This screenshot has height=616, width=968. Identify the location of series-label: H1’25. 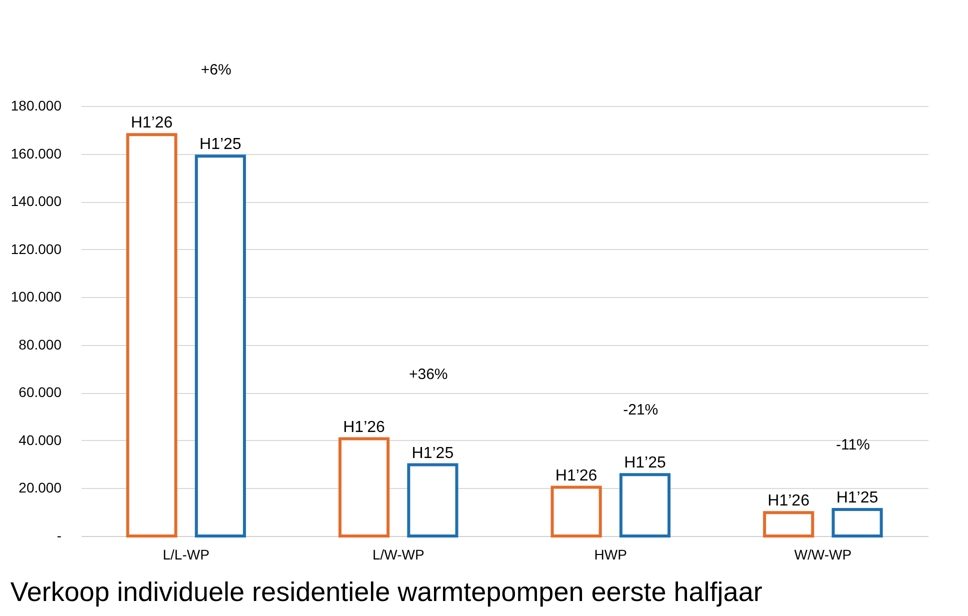
(221, 145).